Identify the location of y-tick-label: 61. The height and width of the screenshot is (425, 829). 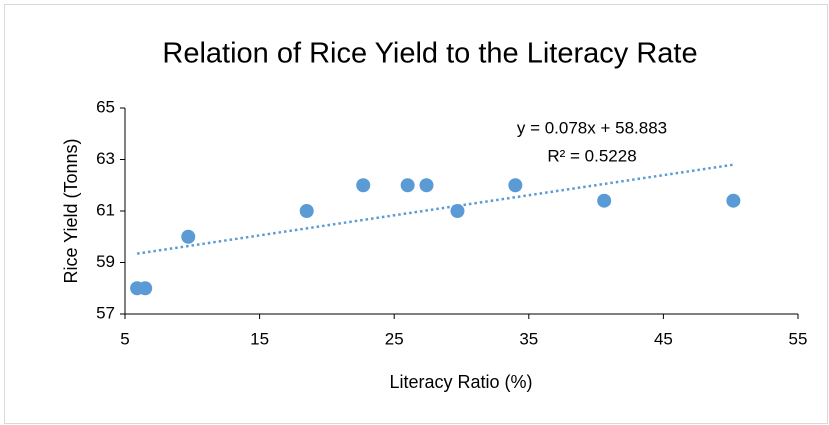
(105, 209).